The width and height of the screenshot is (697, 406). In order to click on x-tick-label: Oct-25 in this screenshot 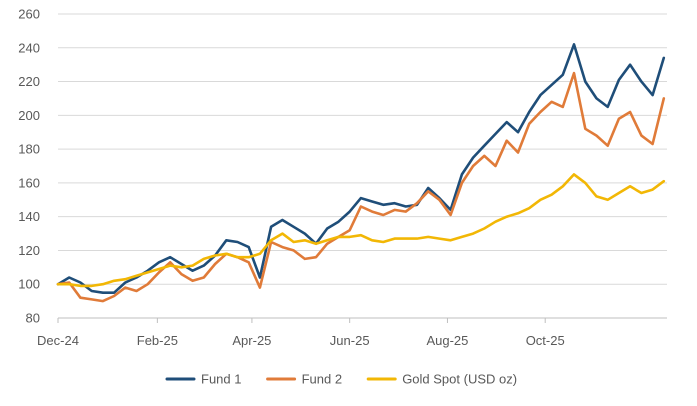, I will do `click(545, 340)`.